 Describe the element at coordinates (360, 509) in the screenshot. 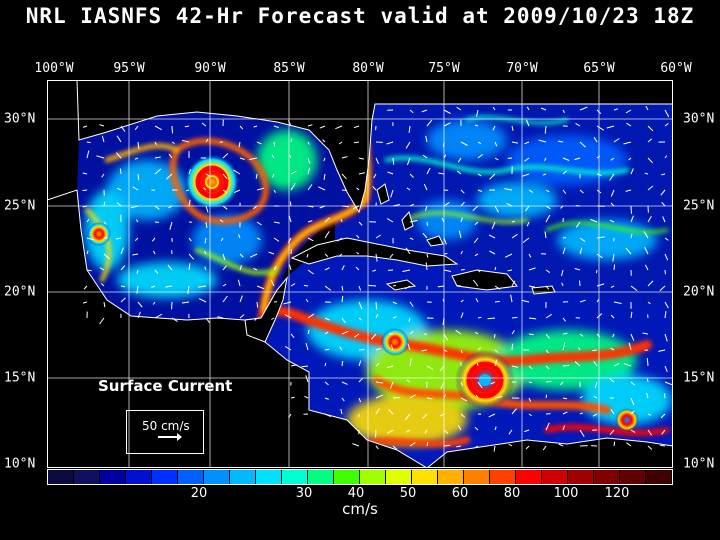

I see `colorbar-units: cm/s` at that location.